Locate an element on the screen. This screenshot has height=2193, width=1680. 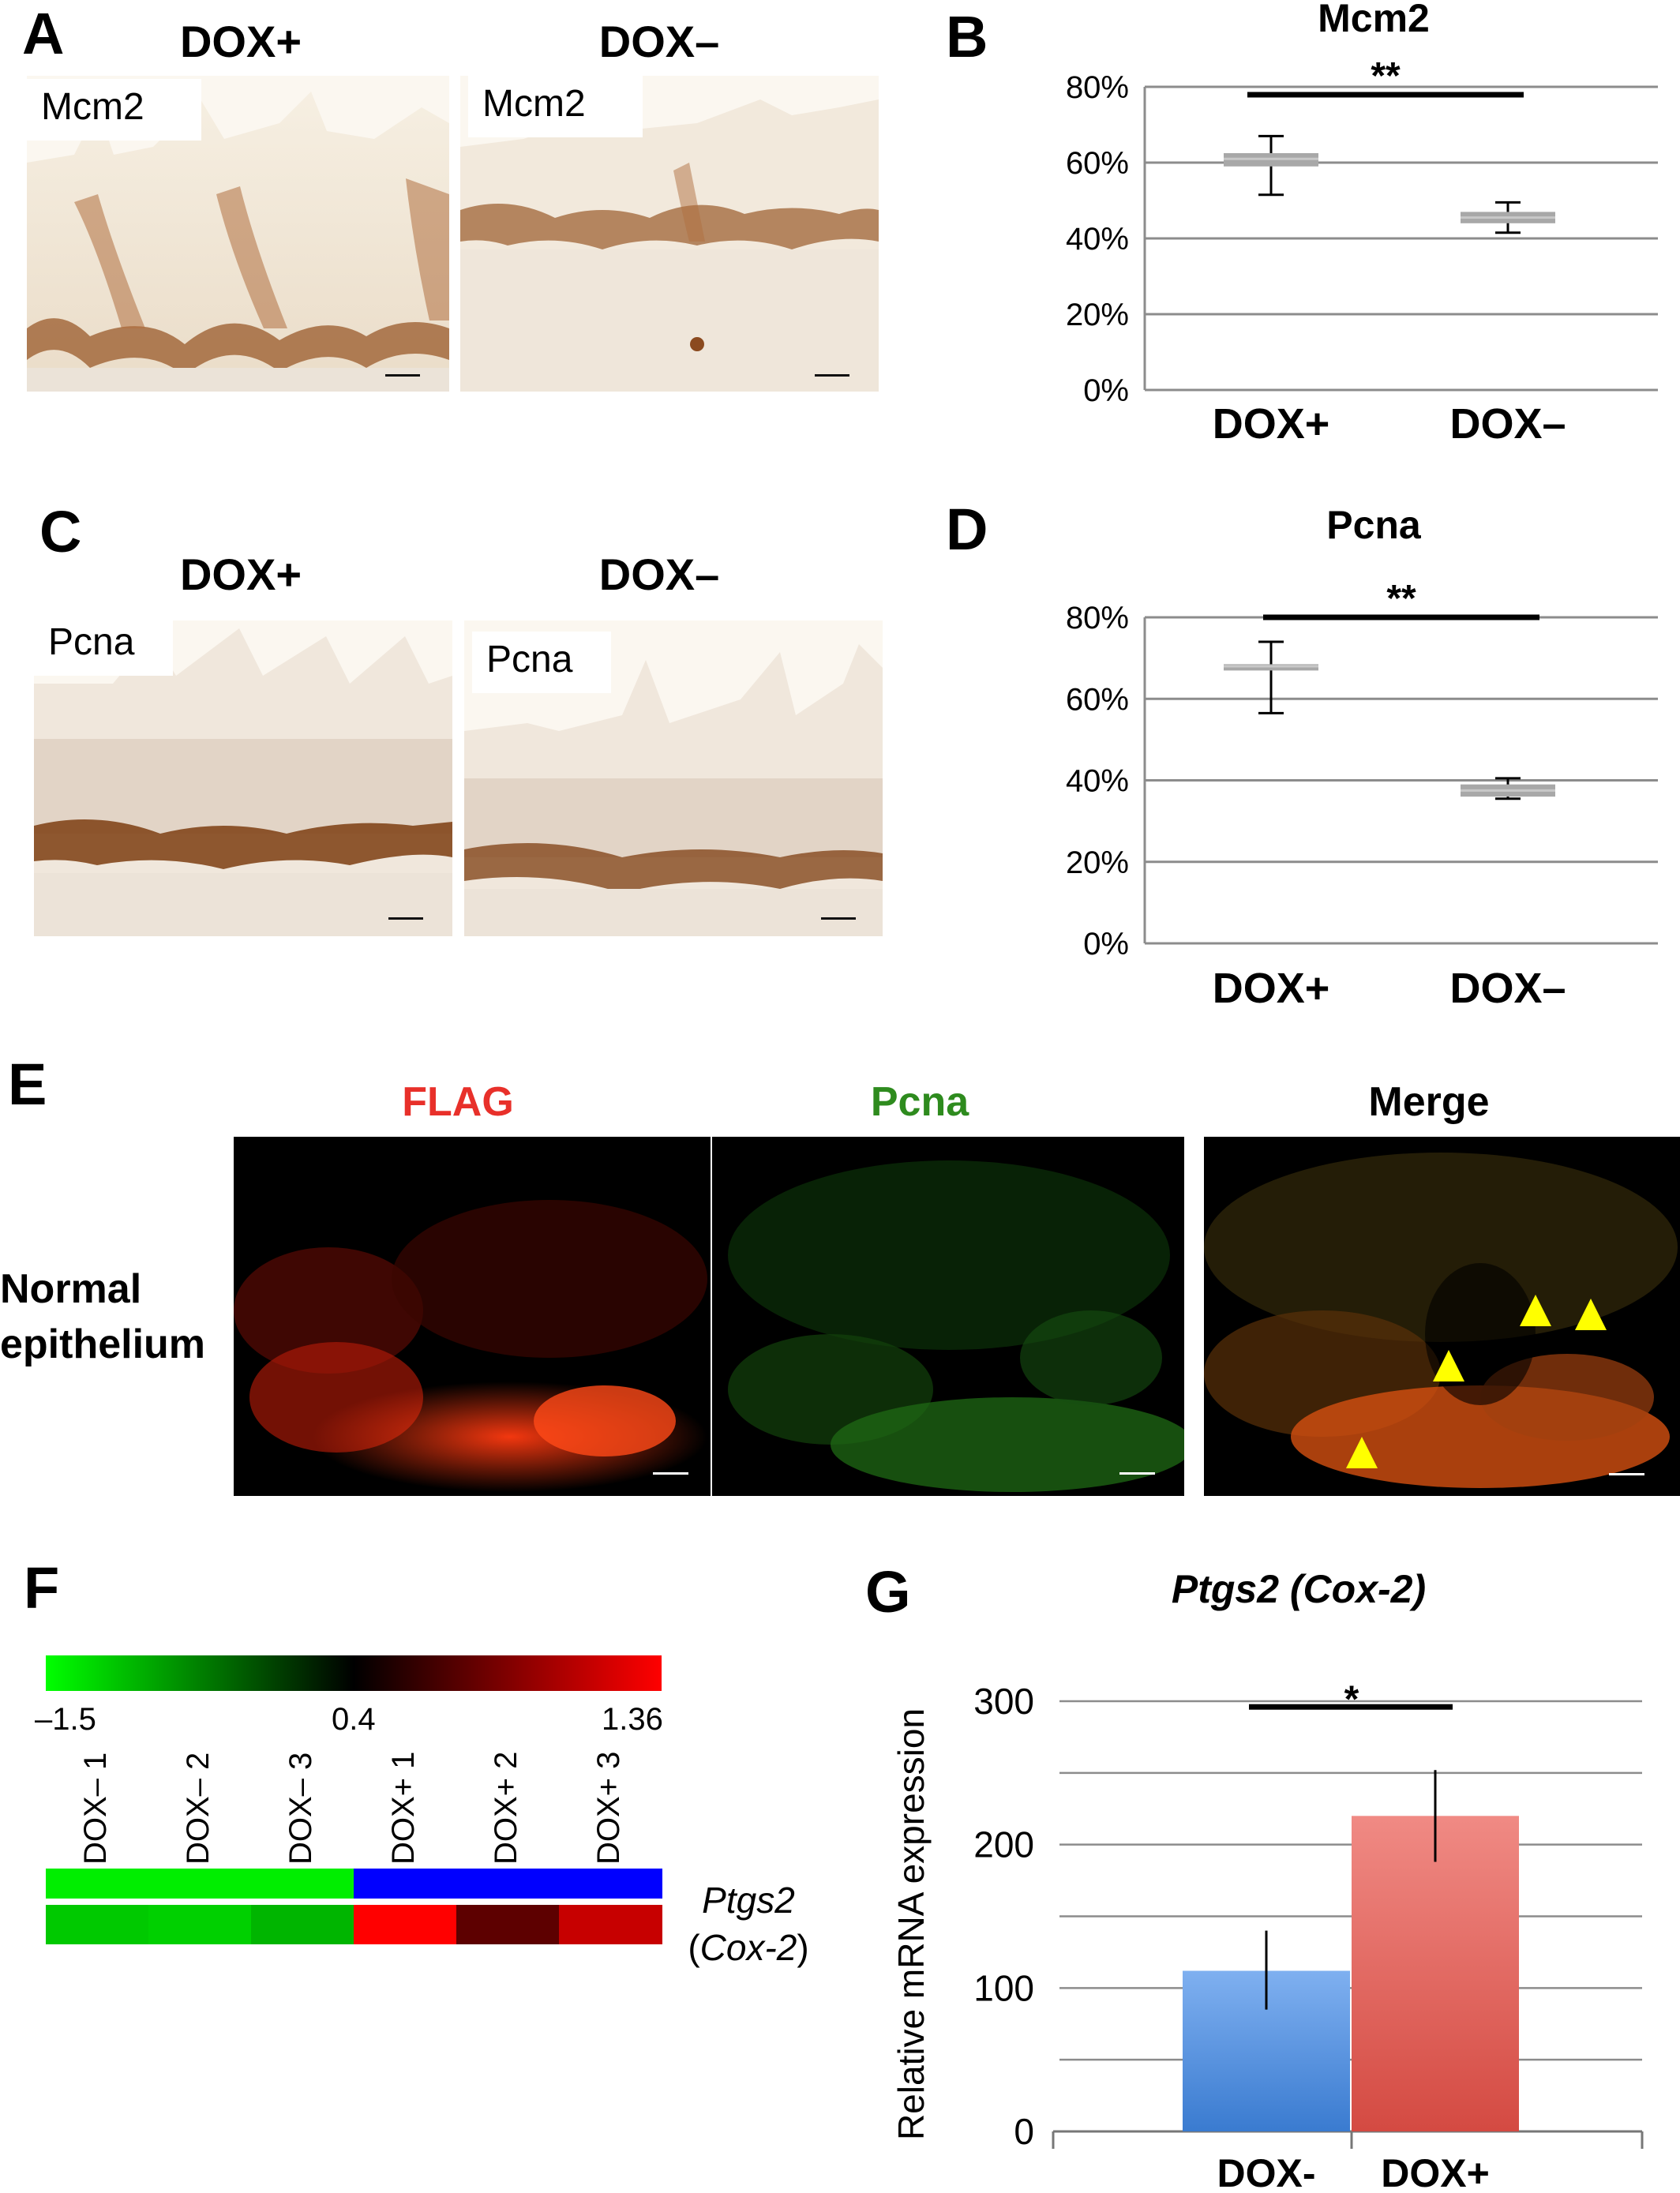
channel-title-pcna: Pcna is located at coordinates (919, 1102).